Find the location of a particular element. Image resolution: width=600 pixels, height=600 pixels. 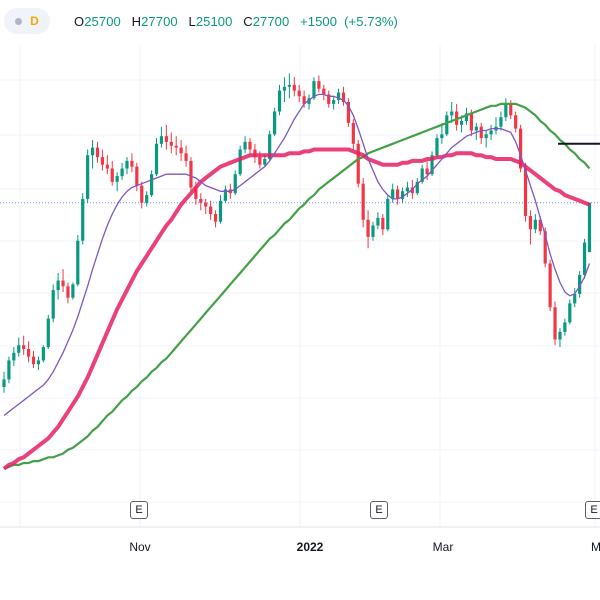

x-tick-label: M is located at coordinates (595, 547).